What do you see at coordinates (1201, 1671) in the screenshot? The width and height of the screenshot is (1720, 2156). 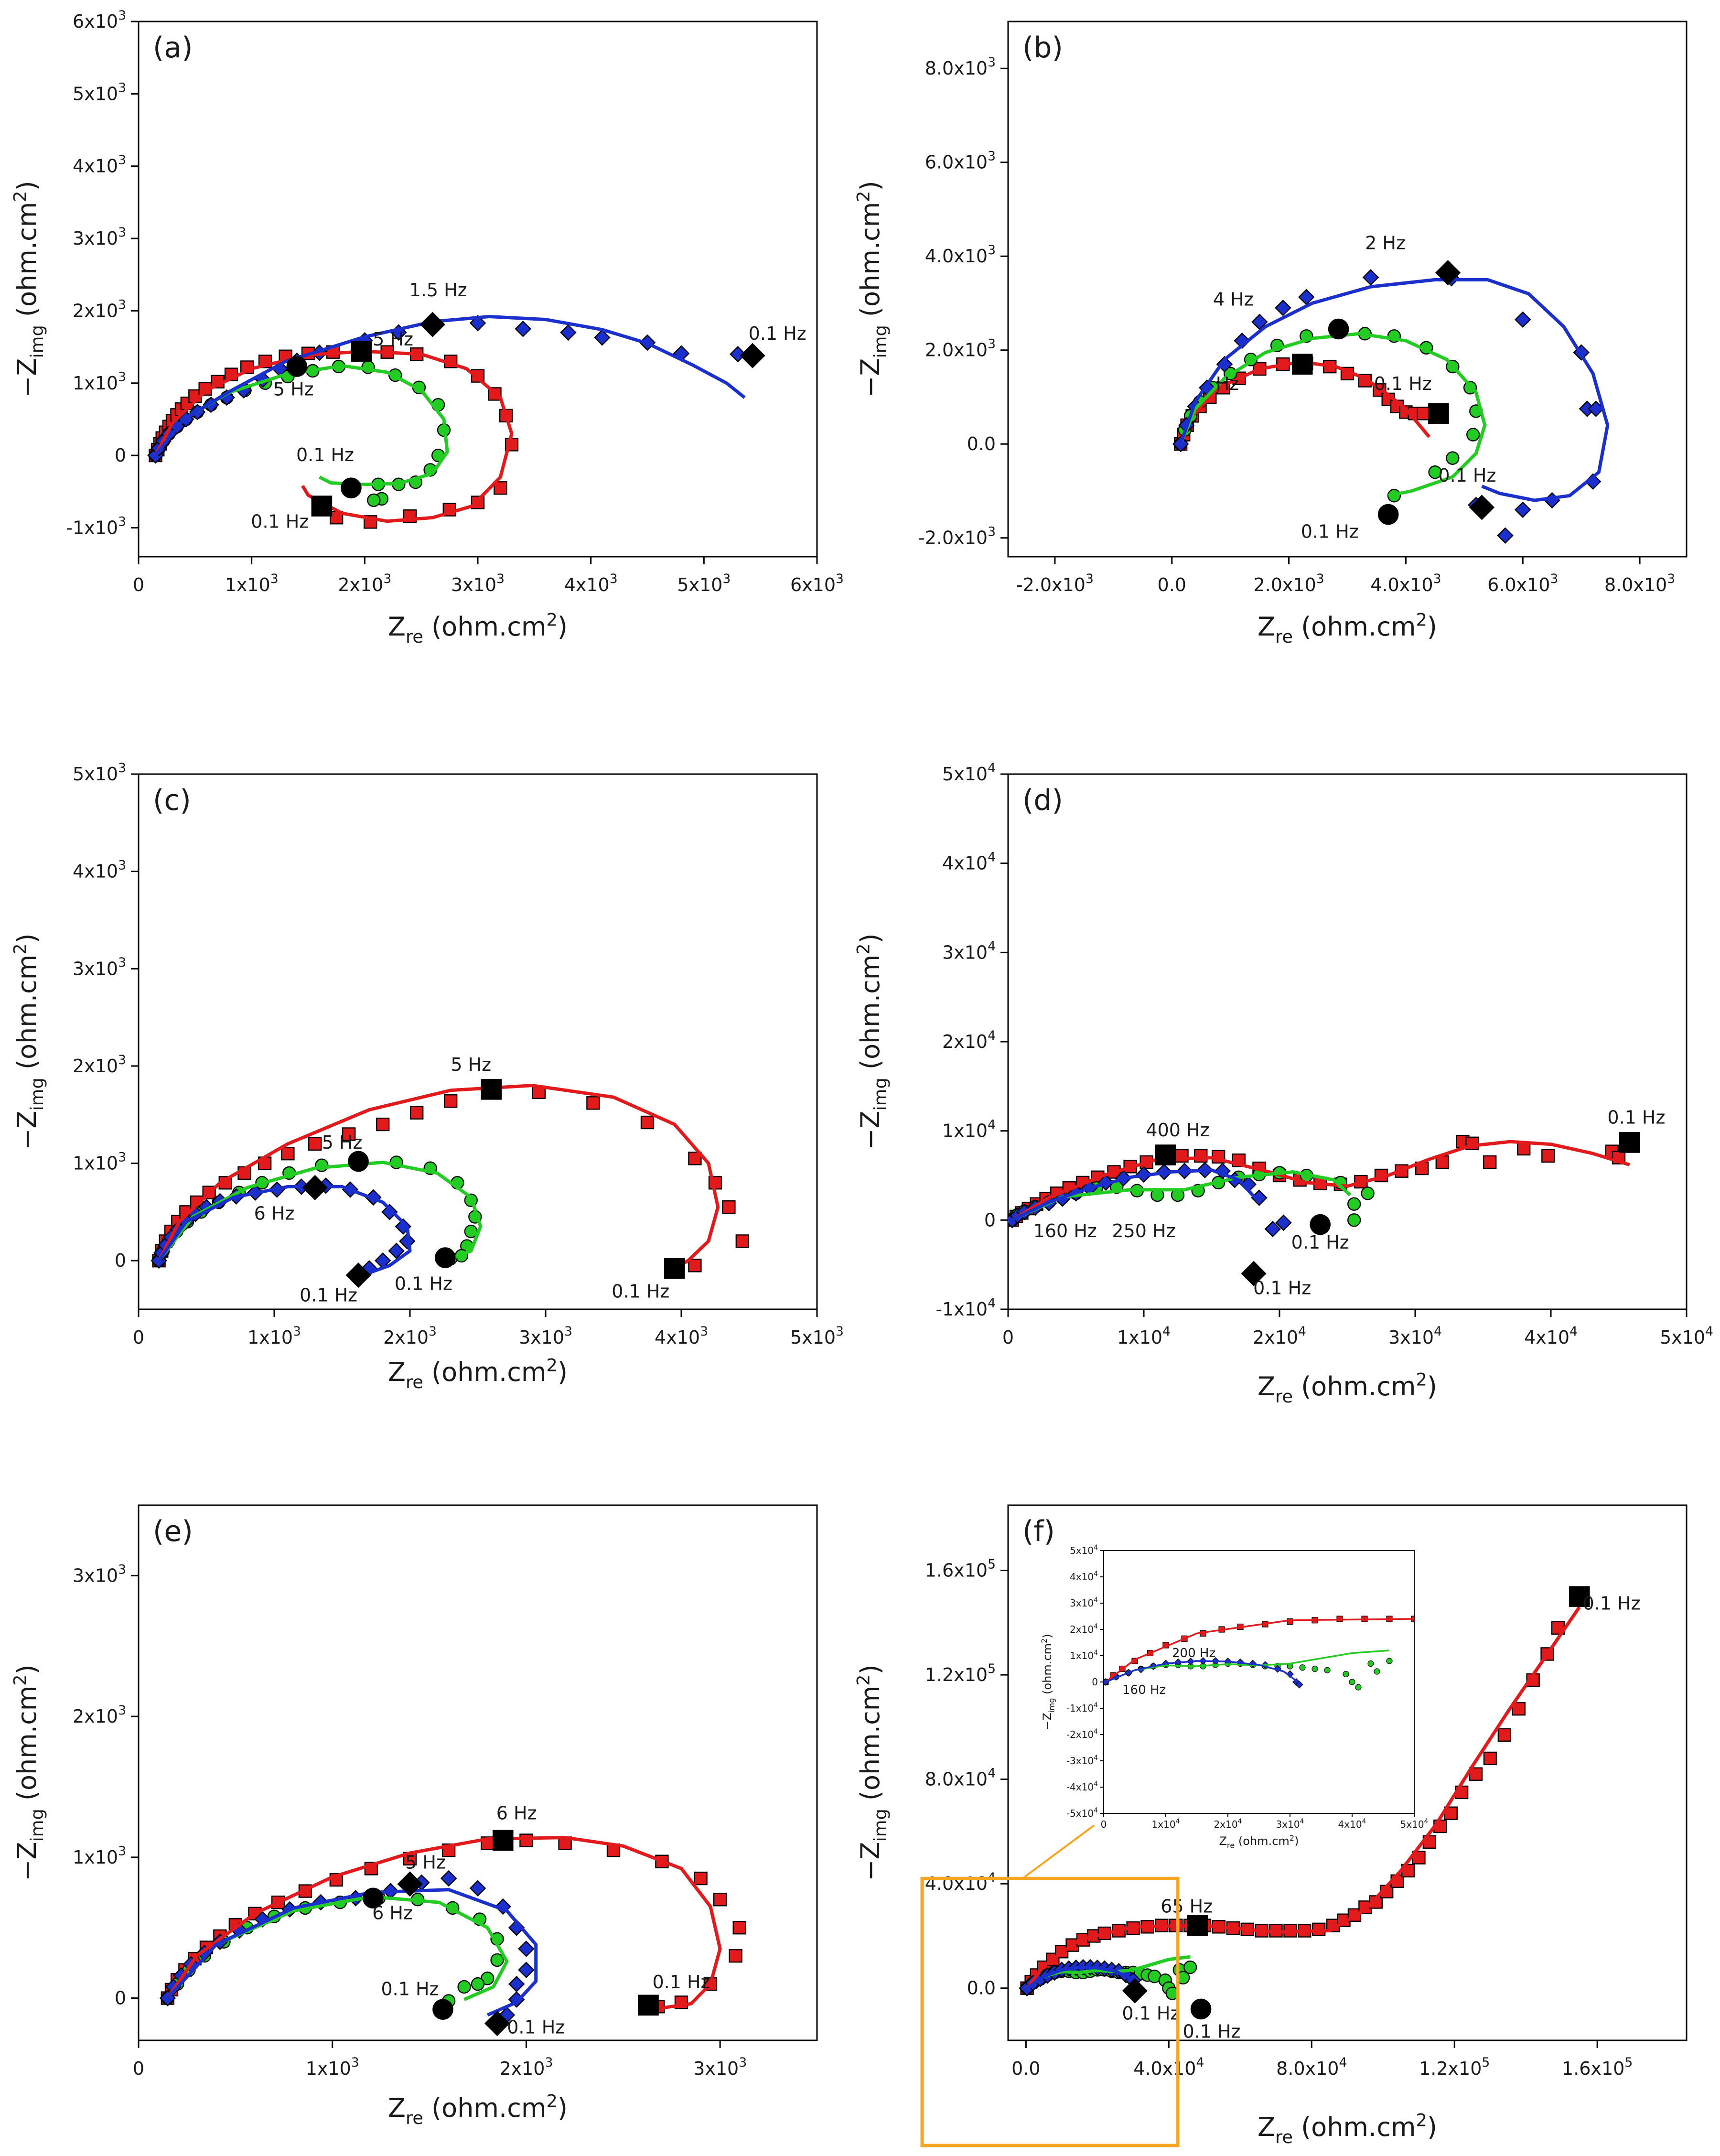 I see `inset-fit-line-blue` at bounding box center [1201, 1671].